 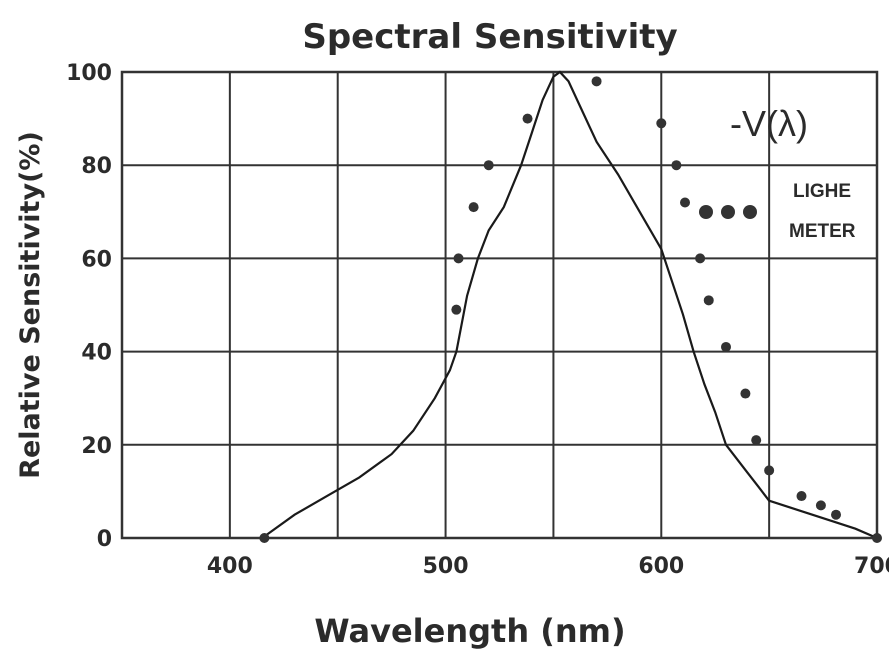 I want to click on y-tick-label: 100, so click(x=89, y=73).